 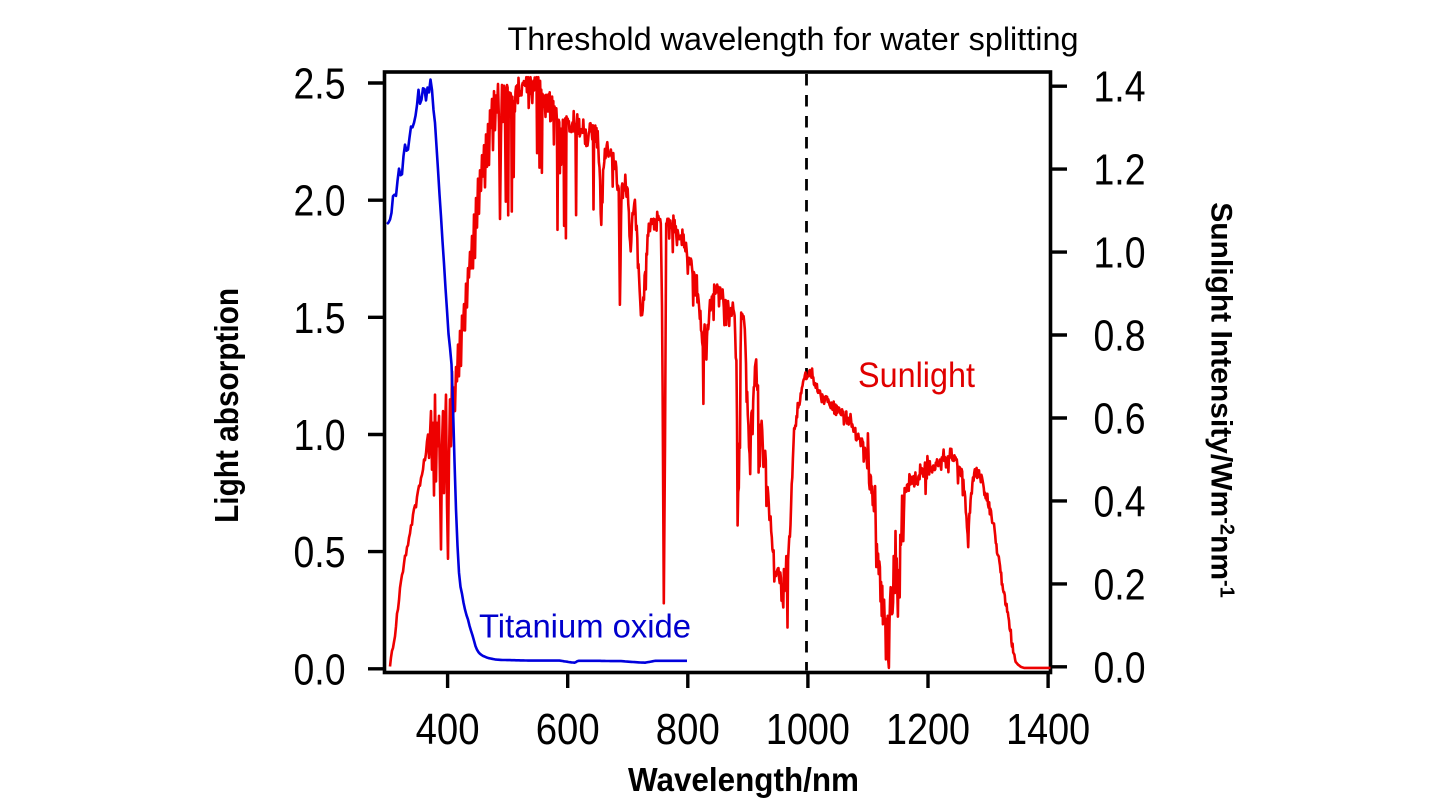 What do you see at coordinates (320, 201) in the screenshot?
I see `svg-text: 2.0` at bounding box center [320, 201].